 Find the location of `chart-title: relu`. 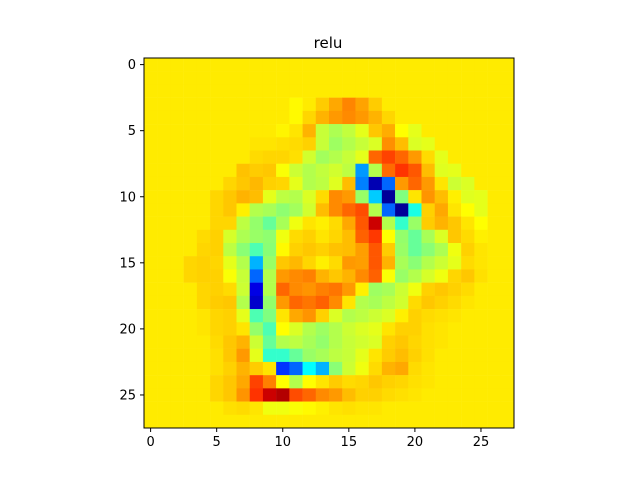

chart-title: relu is located at coordinates (328, 43).